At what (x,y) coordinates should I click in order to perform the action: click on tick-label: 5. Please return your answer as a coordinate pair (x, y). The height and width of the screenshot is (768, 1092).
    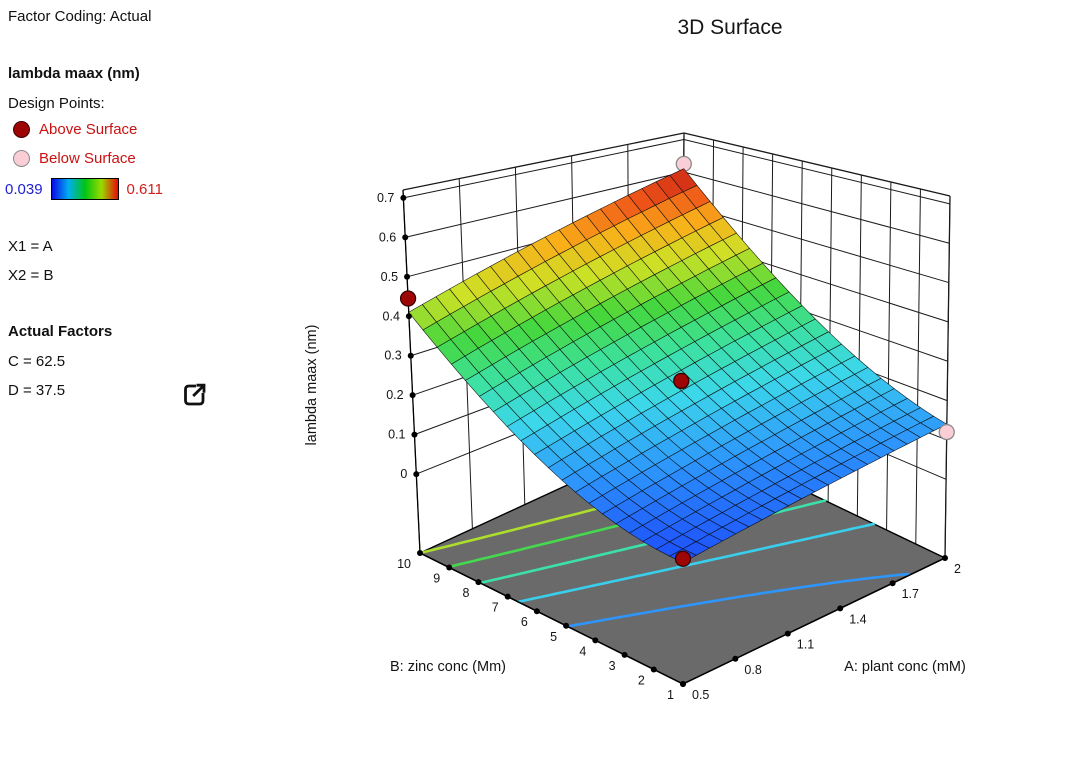
    Looking at the image, I should click on (553, 637).